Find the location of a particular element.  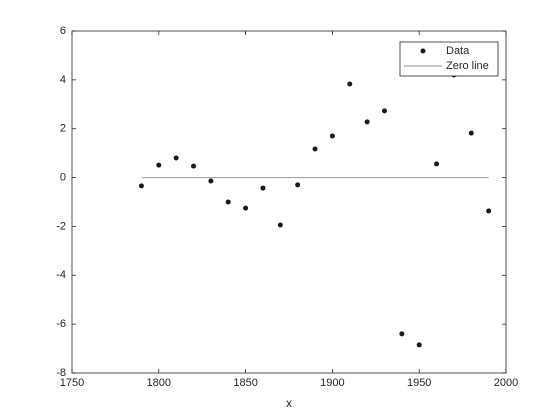

x-axis-label: x is located at coordinates (289, 403).